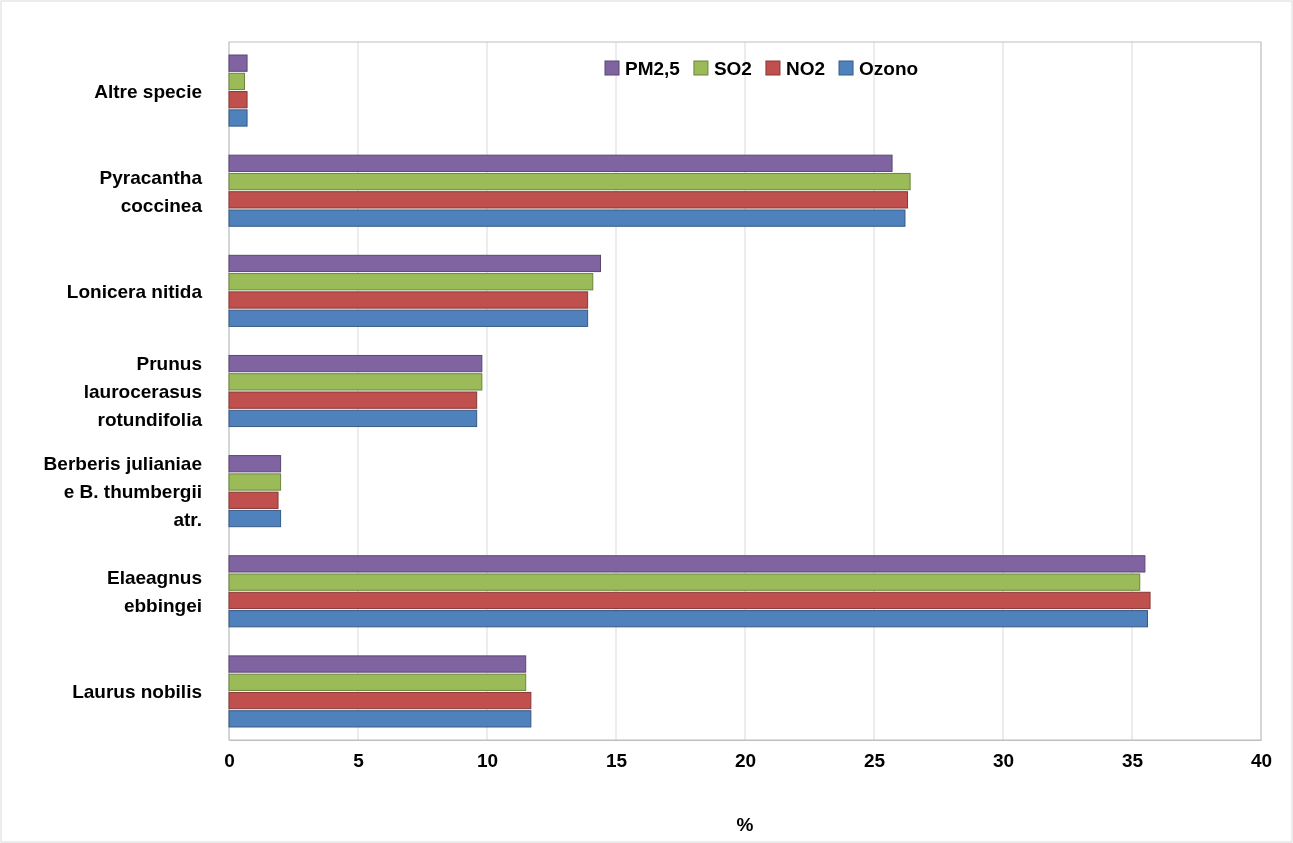  Describe the element at coordinates (732, 68) in the screenshot. I see `legend-label: SO2` at that location.